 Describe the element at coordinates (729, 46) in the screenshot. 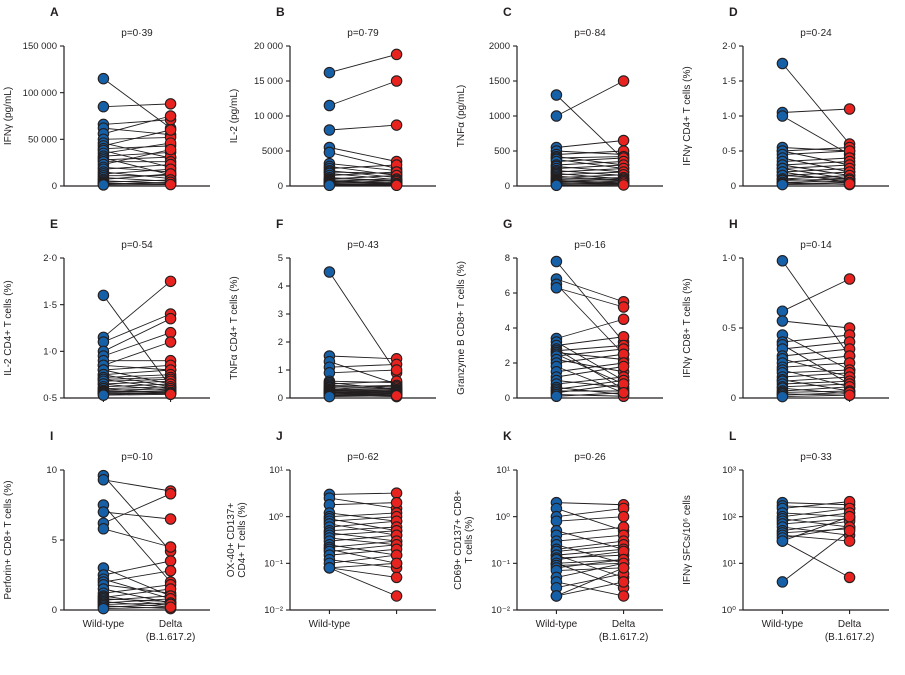

I see `y-tick-label: 2·0` at that location.